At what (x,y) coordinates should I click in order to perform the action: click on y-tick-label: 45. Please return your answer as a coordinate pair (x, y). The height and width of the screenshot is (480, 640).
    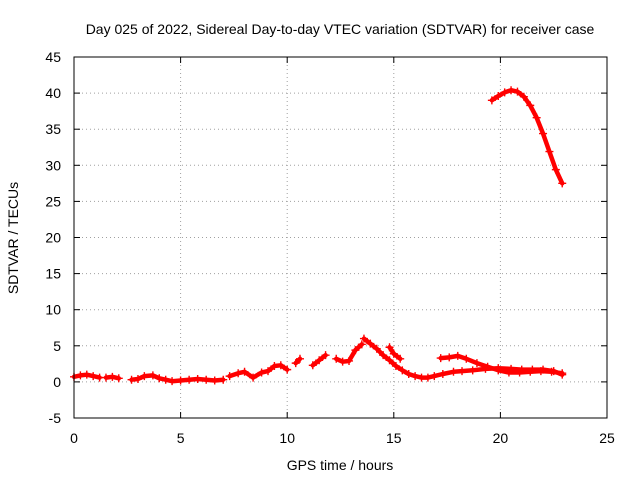
    Looking at the image, I should click on (53, 57).